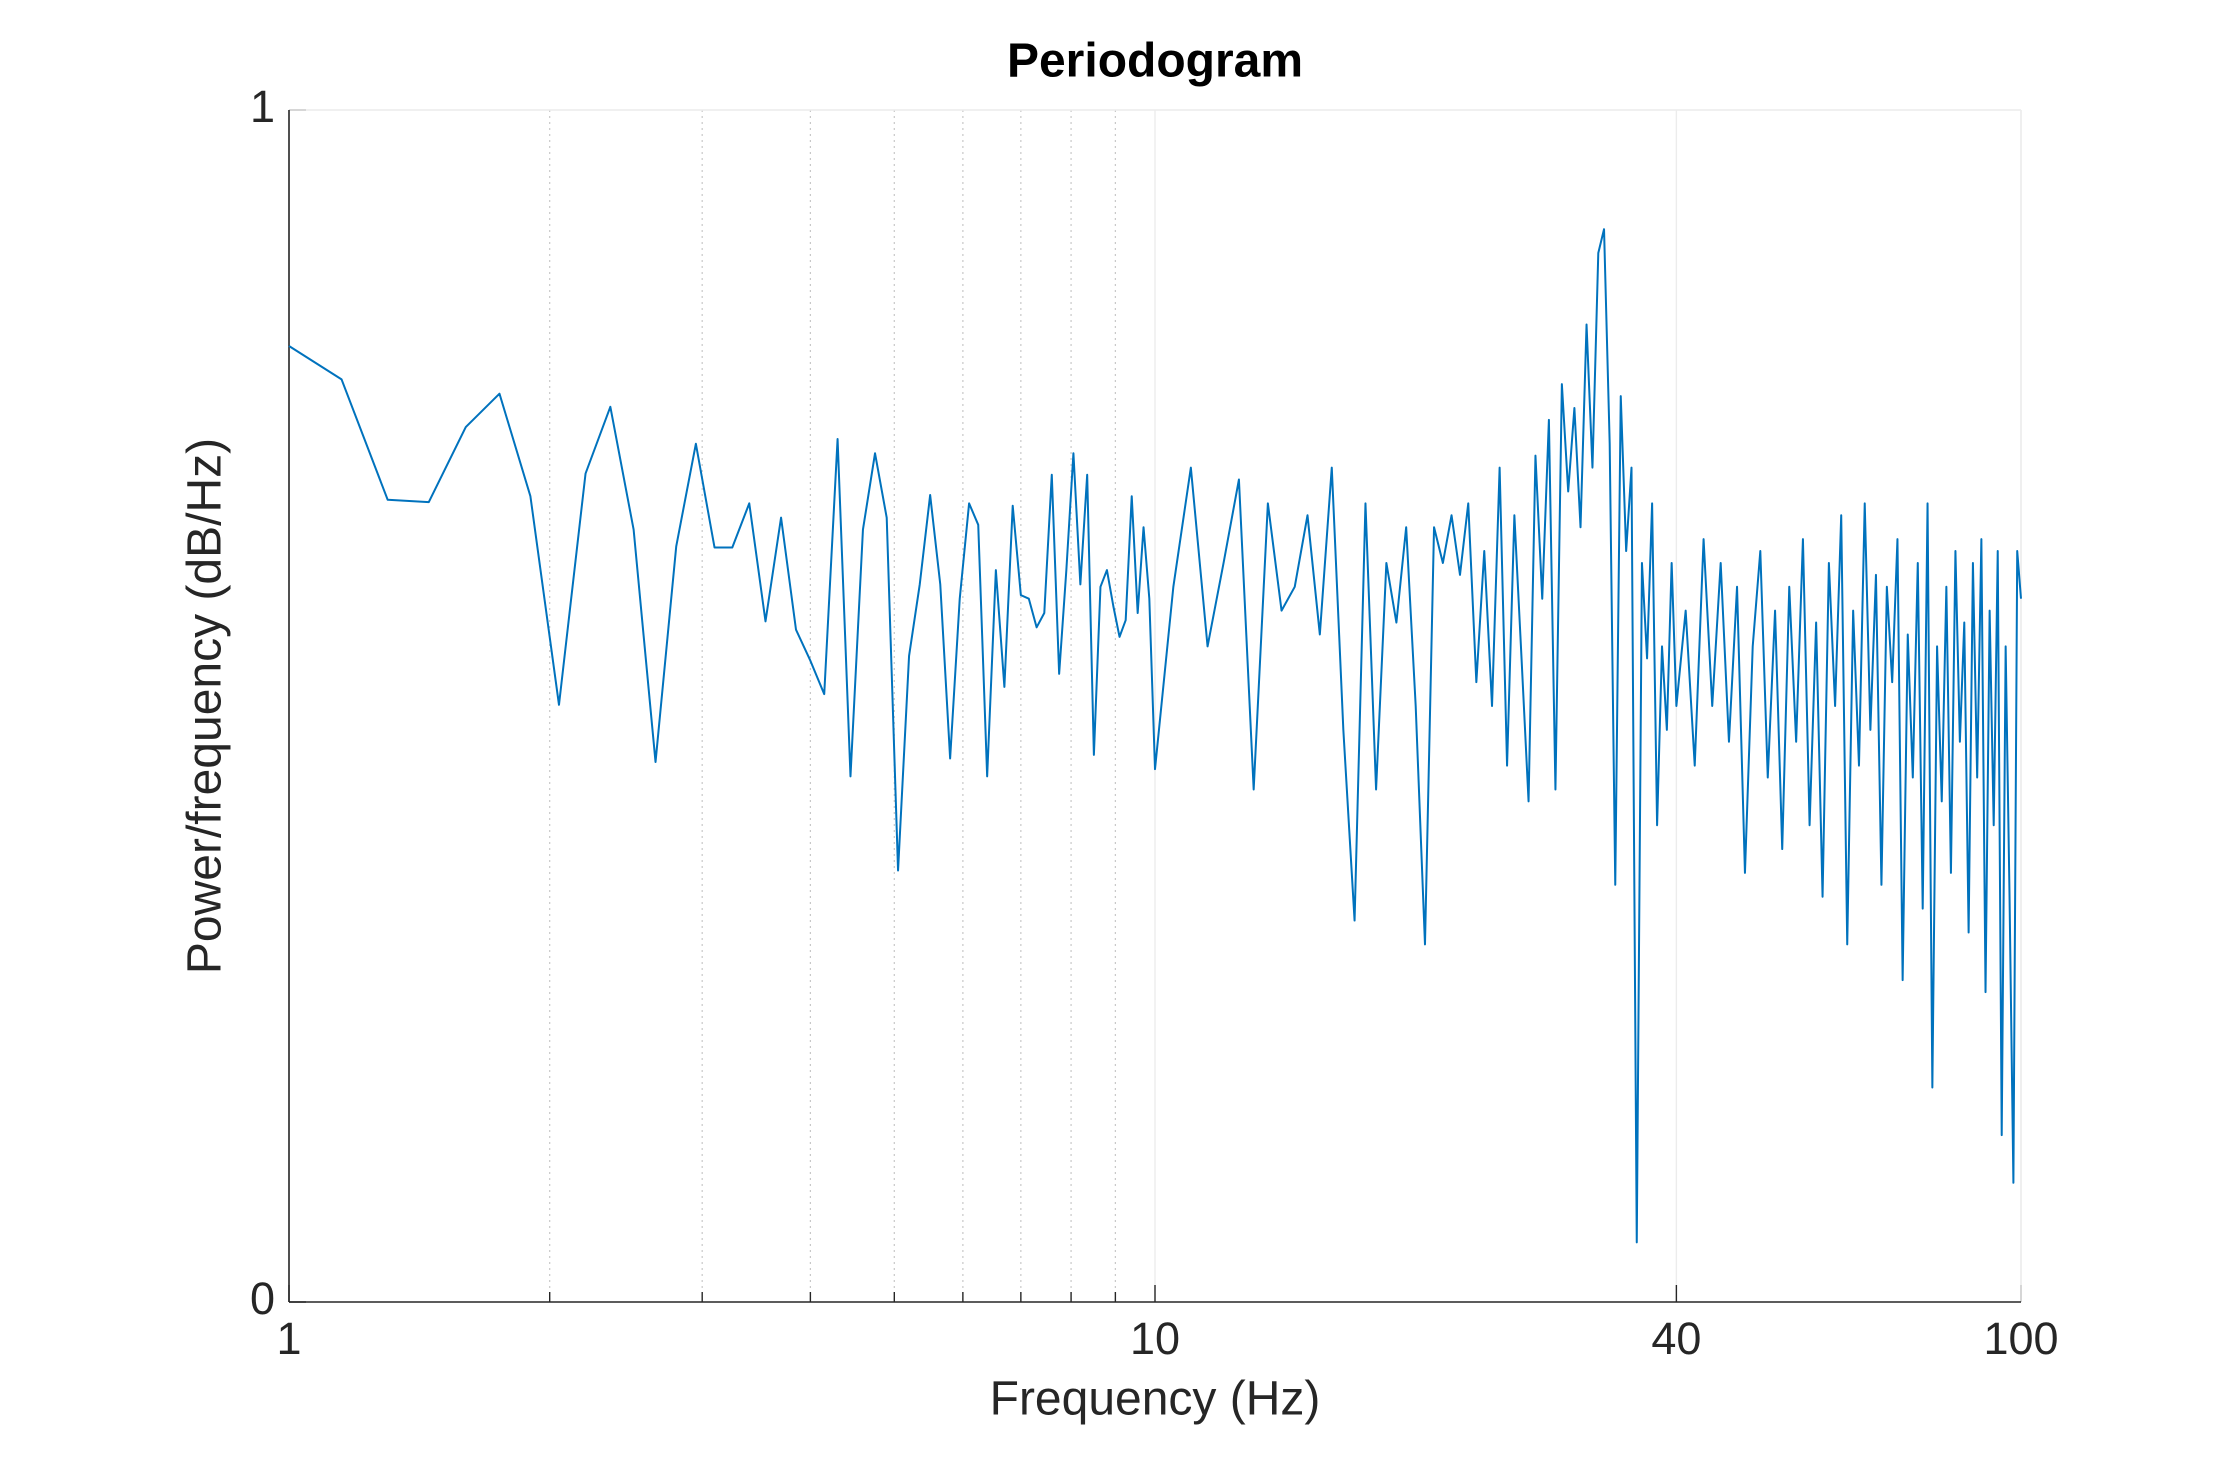 Image resolution: width=2222 pixels, height=1457 pixels. I want to click on x-tick-label: 100, so click(2020, 1338).